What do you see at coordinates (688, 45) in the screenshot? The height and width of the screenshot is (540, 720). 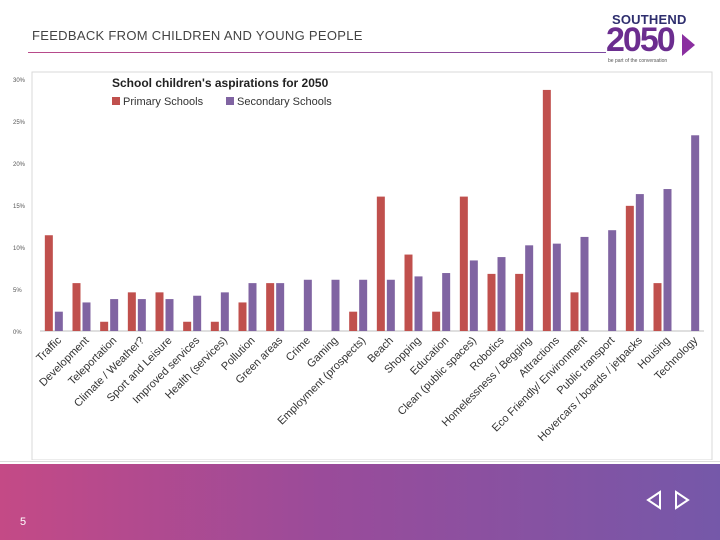 I see `logo-arrow-icon` at bounding box center [688, 45].